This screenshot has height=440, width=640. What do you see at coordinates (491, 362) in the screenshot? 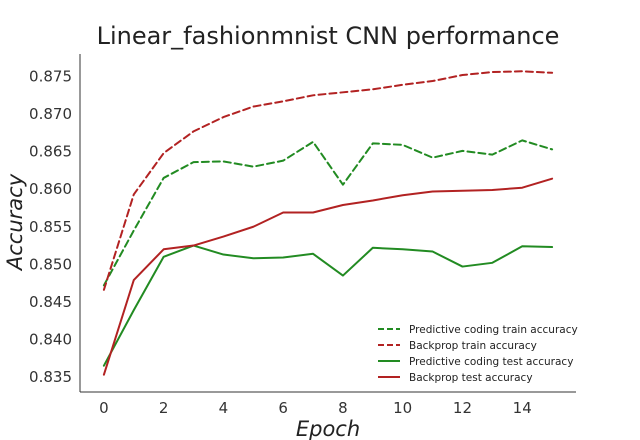
I see `legend-label: Predictive coding test accuracy` at bounding box center [491, 362].